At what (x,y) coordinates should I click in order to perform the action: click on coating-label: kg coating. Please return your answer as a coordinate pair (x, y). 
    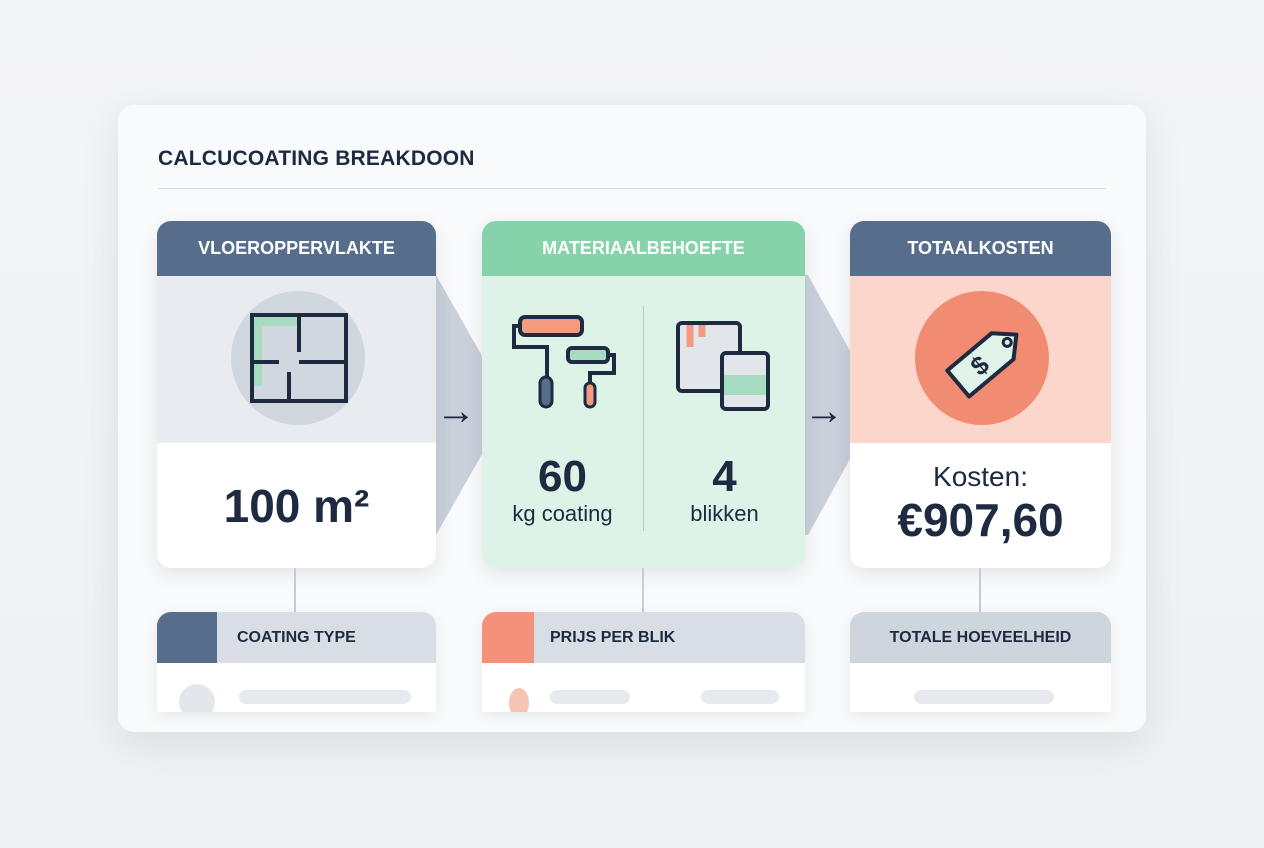
    Looking at the image, I should click on (562, 513).